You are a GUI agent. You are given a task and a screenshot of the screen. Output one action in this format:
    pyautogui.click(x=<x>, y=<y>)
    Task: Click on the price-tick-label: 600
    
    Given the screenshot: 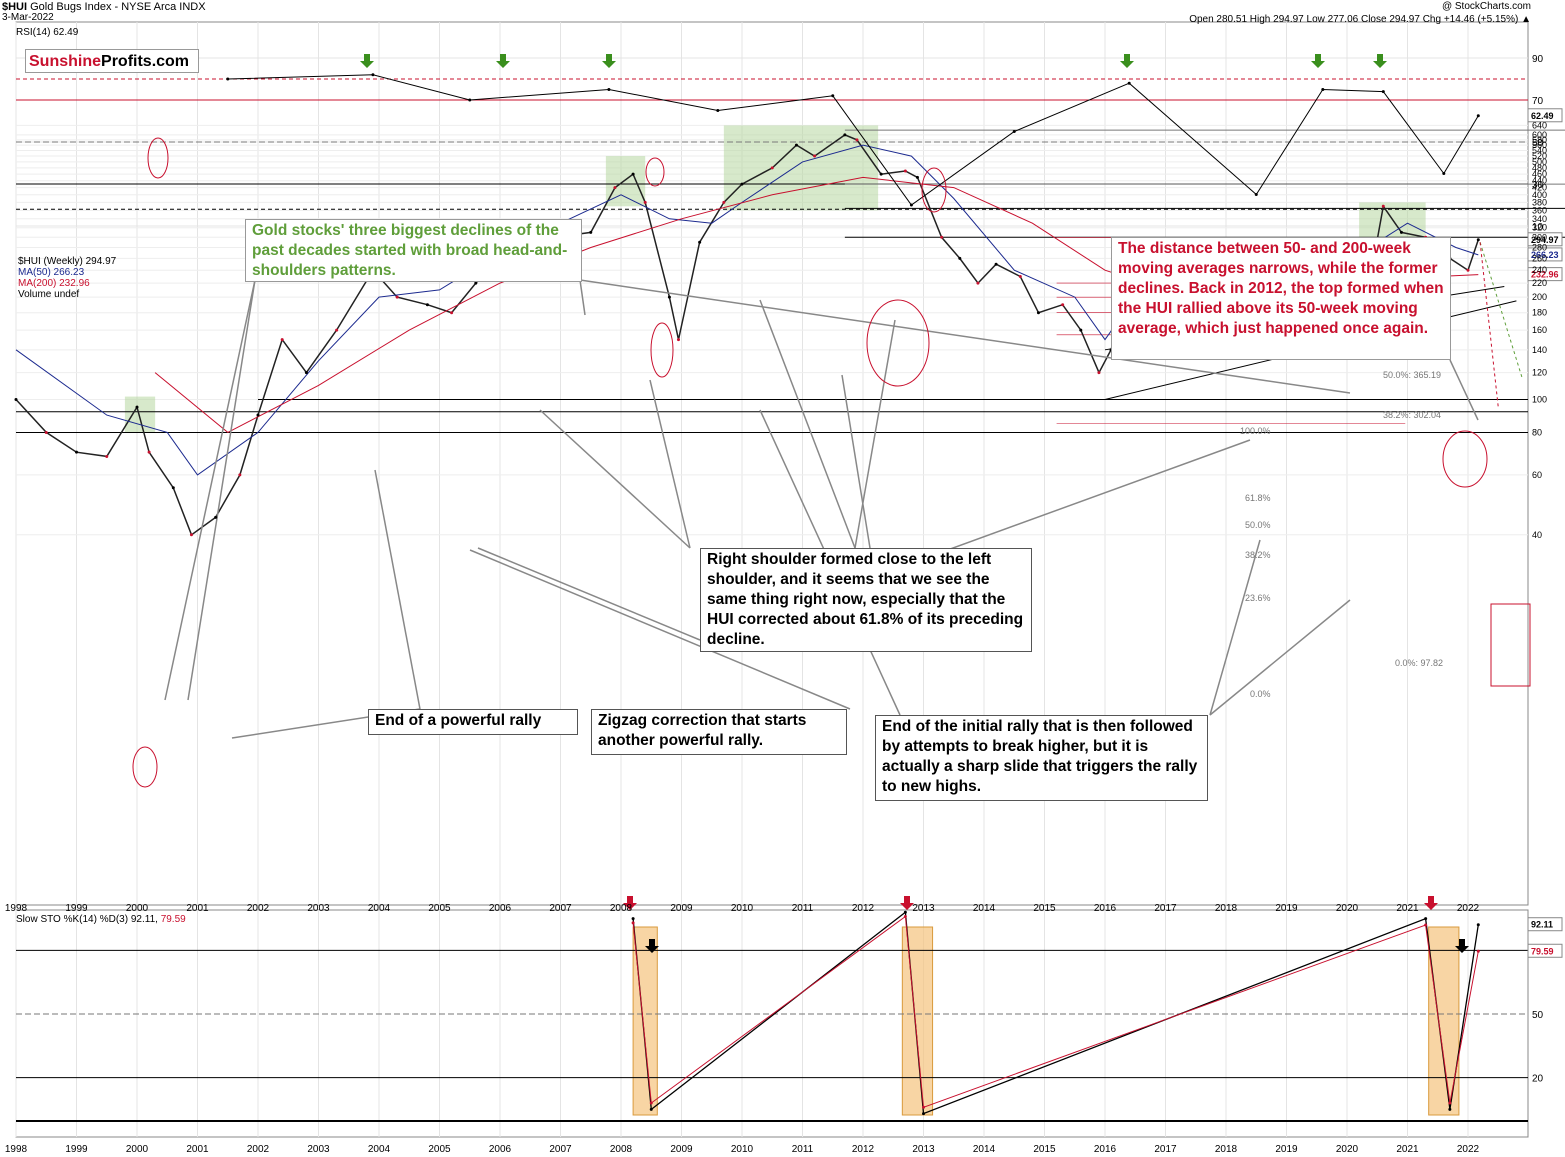 What is the action you would take?
    pyautogui.click(x=1539, y=135)
    